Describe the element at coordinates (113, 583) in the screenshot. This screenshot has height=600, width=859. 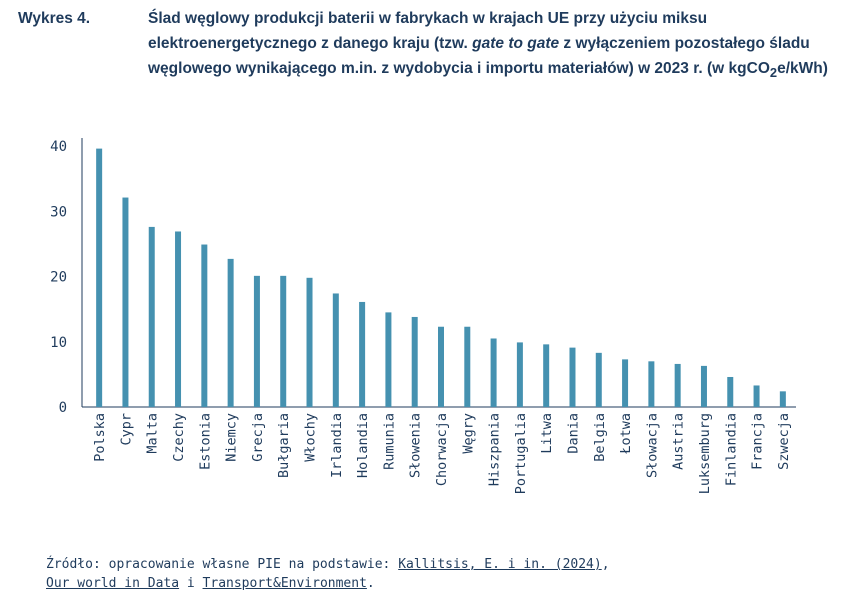
I see `source-link-our-world-in-data: Our world in Data` at that location.